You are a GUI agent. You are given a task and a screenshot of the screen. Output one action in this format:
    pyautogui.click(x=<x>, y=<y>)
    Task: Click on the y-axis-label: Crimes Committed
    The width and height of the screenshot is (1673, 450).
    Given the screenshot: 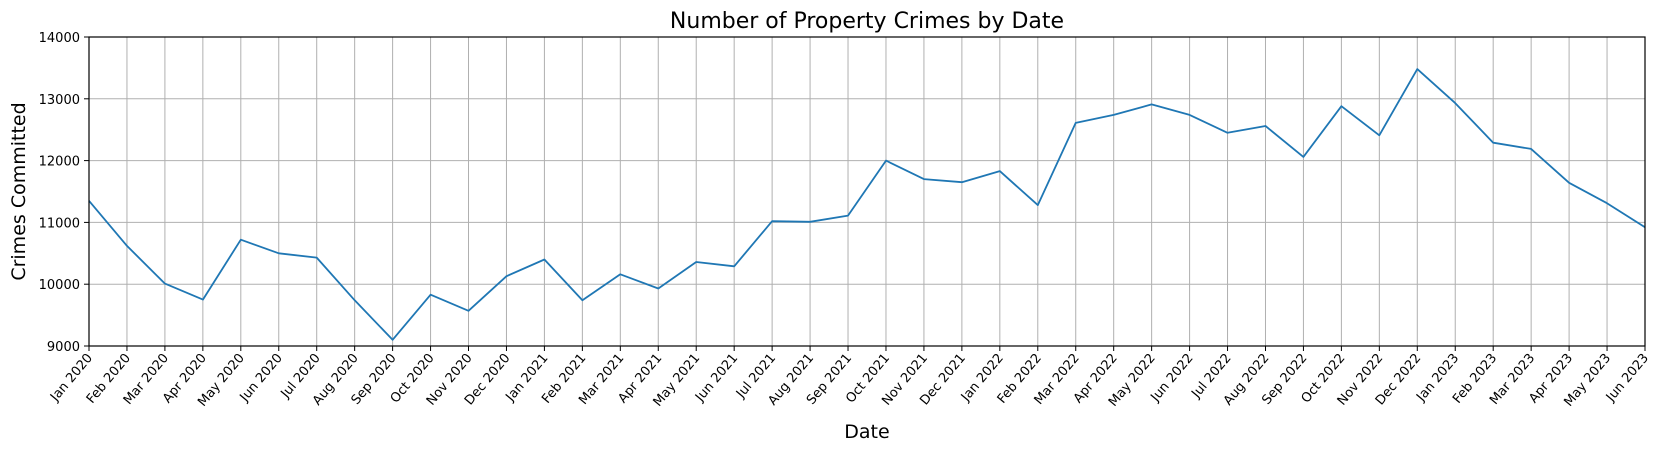 What is the action you would take?
    pyautogui.click(x=19, y=191)
    